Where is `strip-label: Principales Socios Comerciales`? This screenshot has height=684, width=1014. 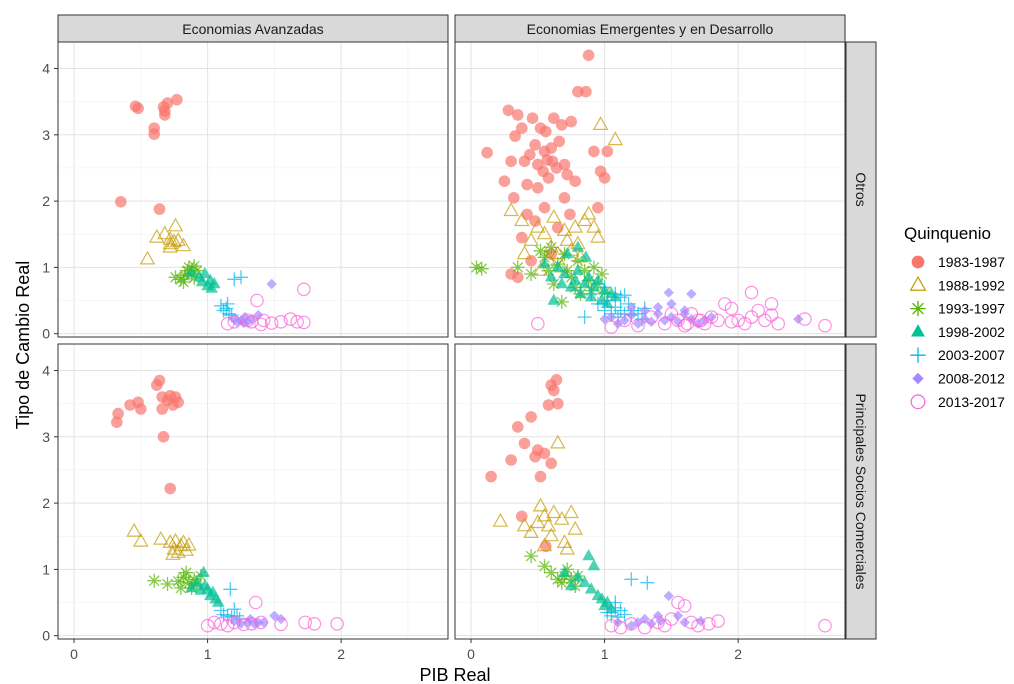 strip-label: Principales Socios Comerciales is located at coordinates (861, 491).